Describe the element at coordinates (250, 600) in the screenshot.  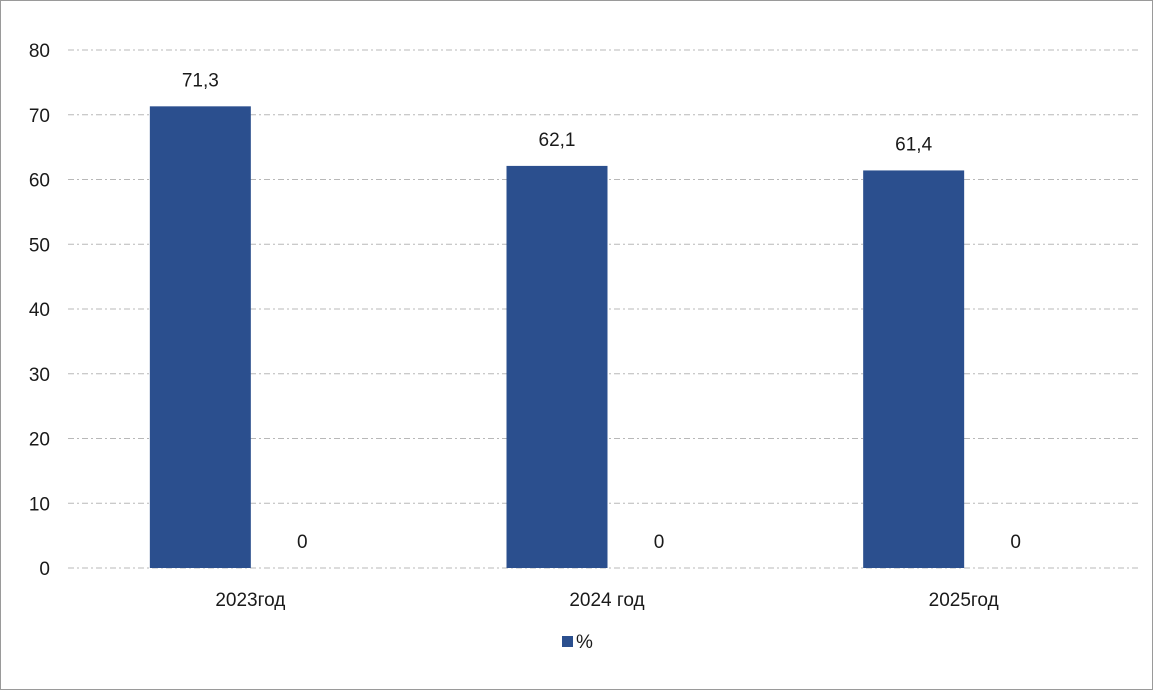
I see `x-category-label: 2023год` at that location.